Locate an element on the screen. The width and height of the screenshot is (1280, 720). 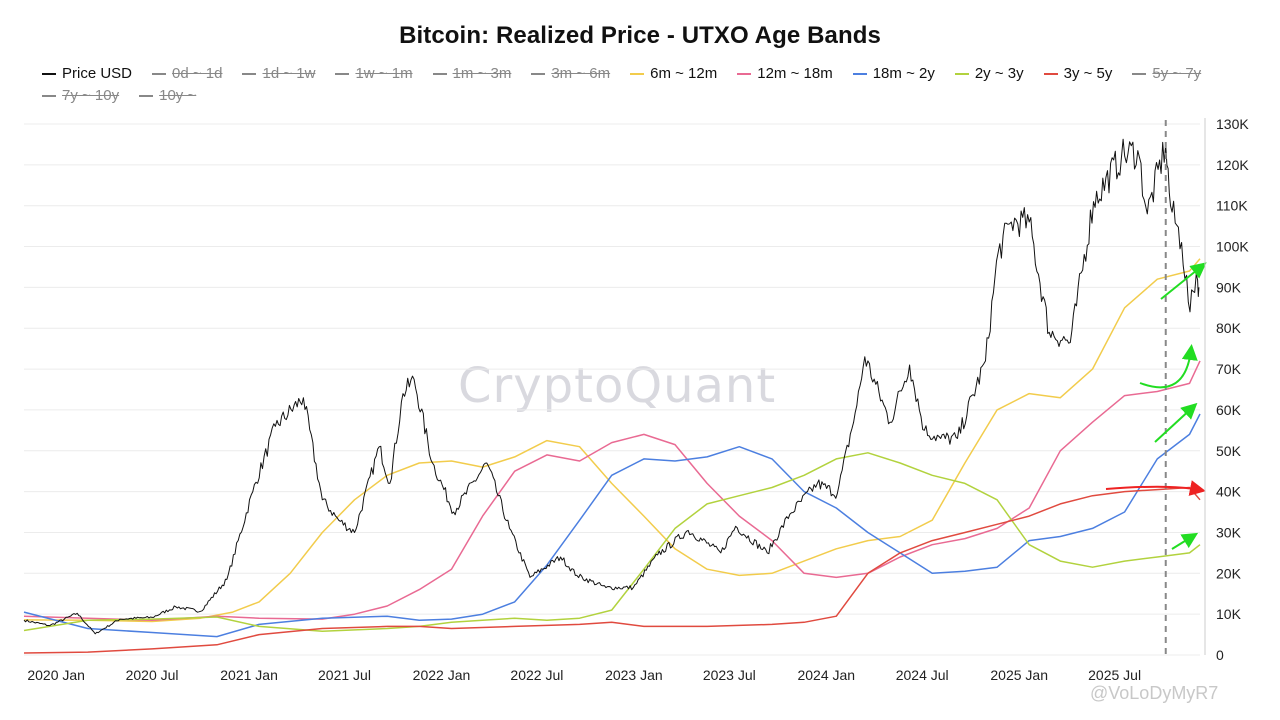
legend-item: 2y ~ 3y is located at coordinates (989, 74).